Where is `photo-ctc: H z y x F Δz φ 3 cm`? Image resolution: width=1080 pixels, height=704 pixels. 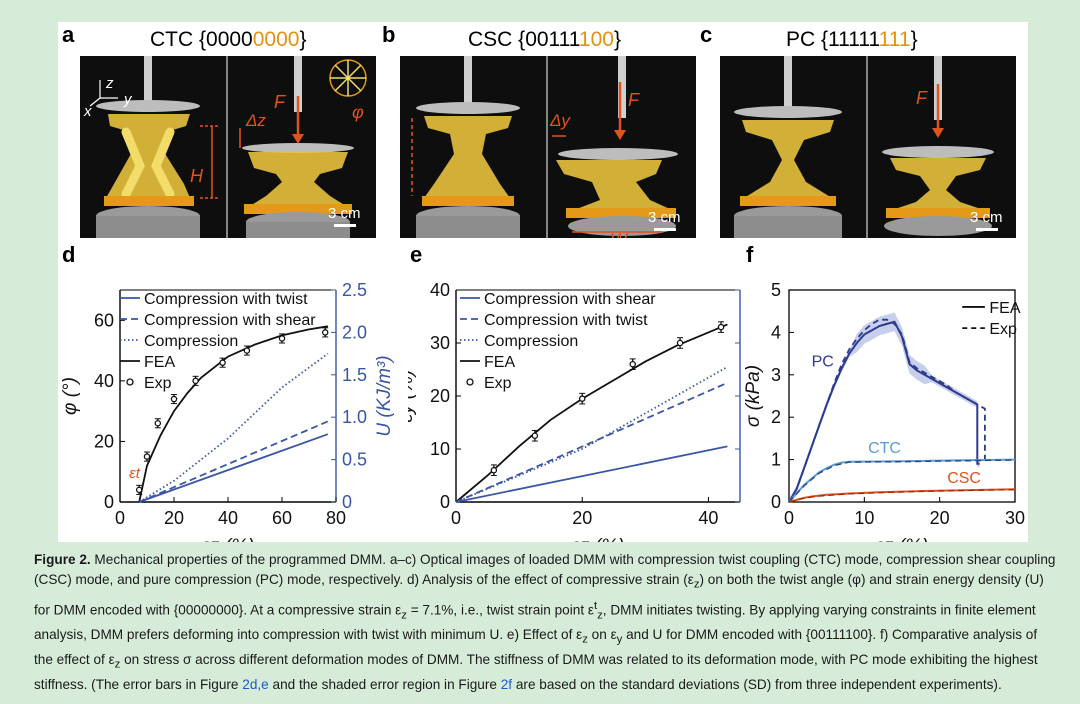
photo-ctc: H z y x F Δz φ 3 cm is located at coordinates (228, 147).